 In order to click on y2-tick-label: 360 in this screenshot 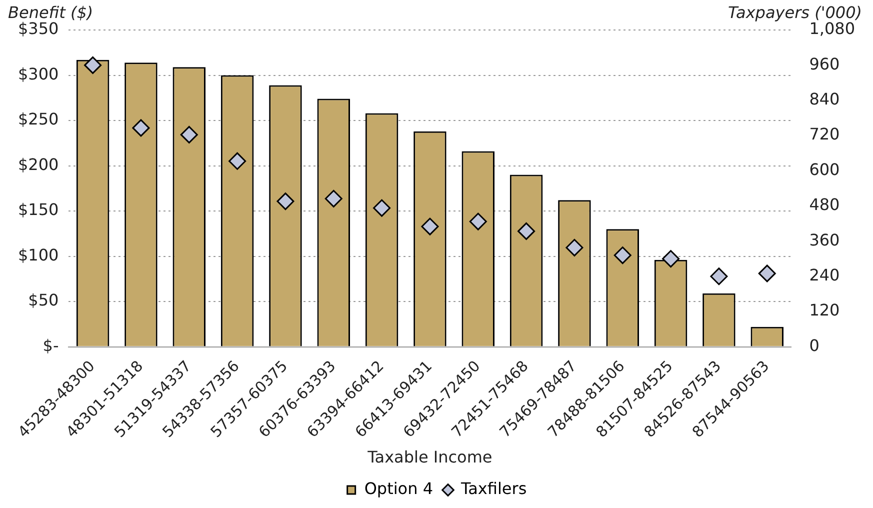, I will do `click(824, 240)`.